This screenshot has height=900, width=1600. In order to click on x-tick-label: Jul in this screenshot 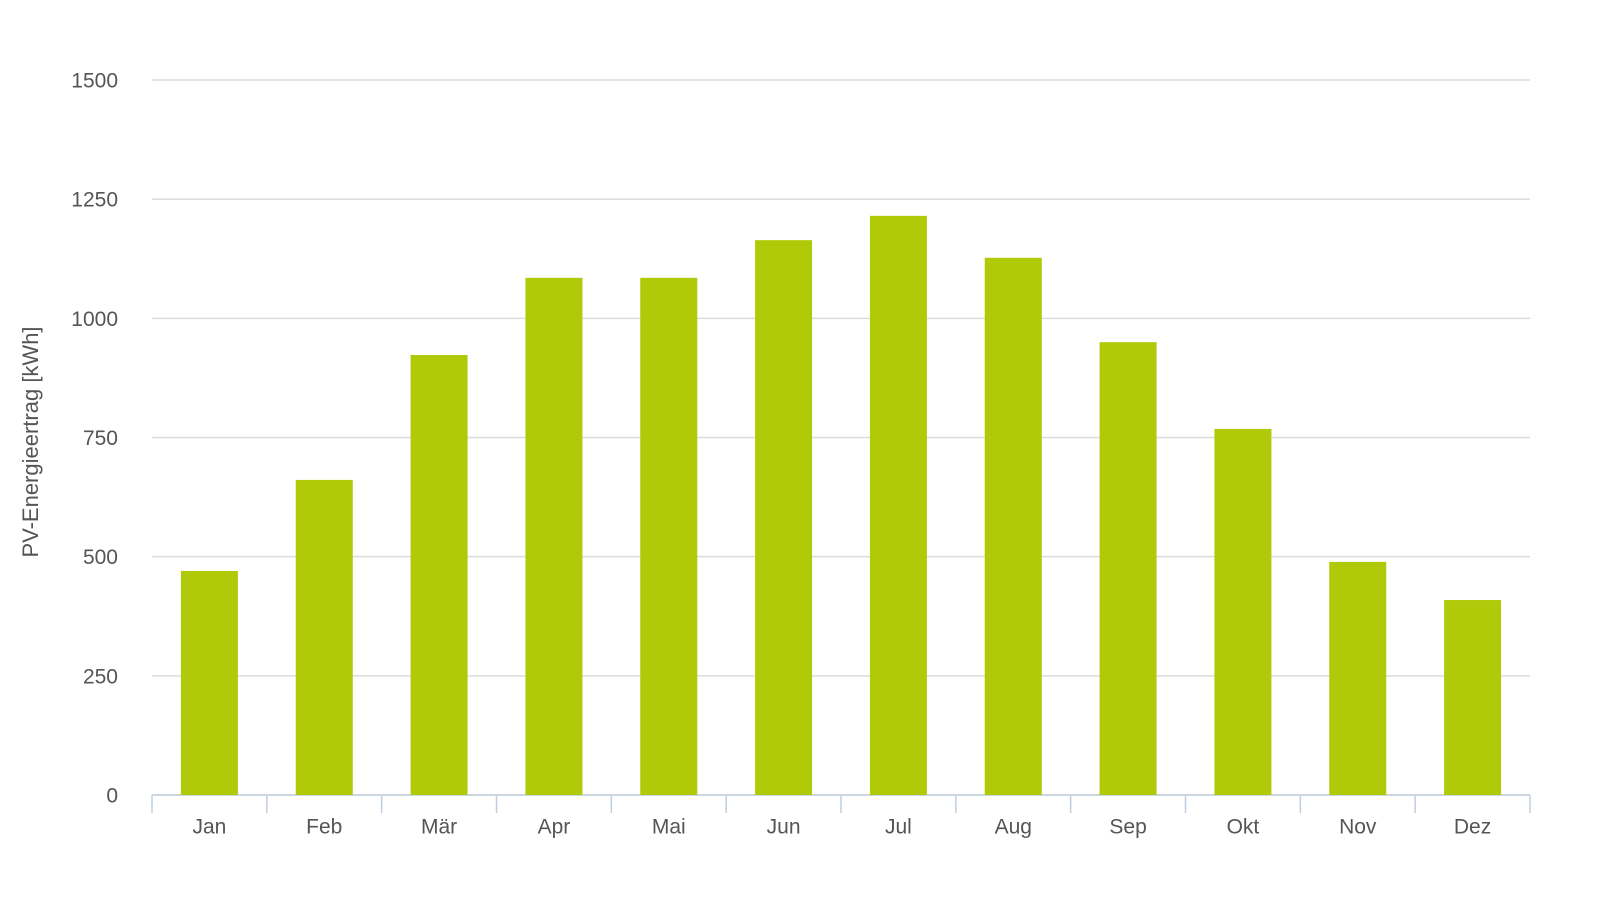, I will do `click(898, 827)`.